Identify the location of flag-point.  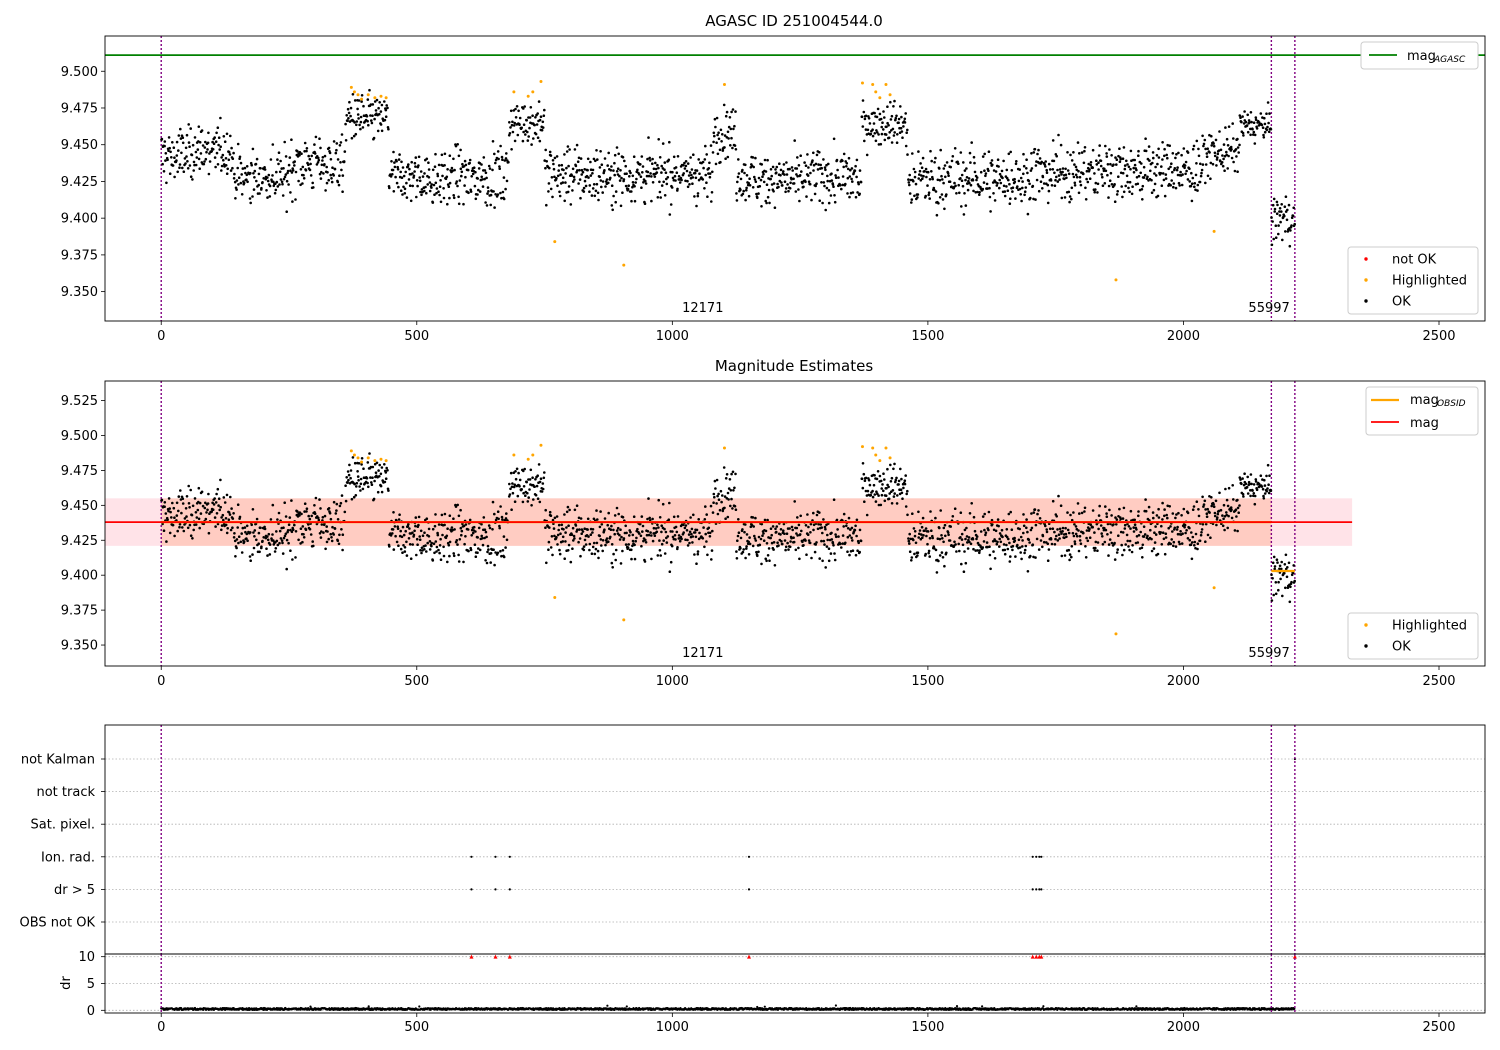
(471, 856).